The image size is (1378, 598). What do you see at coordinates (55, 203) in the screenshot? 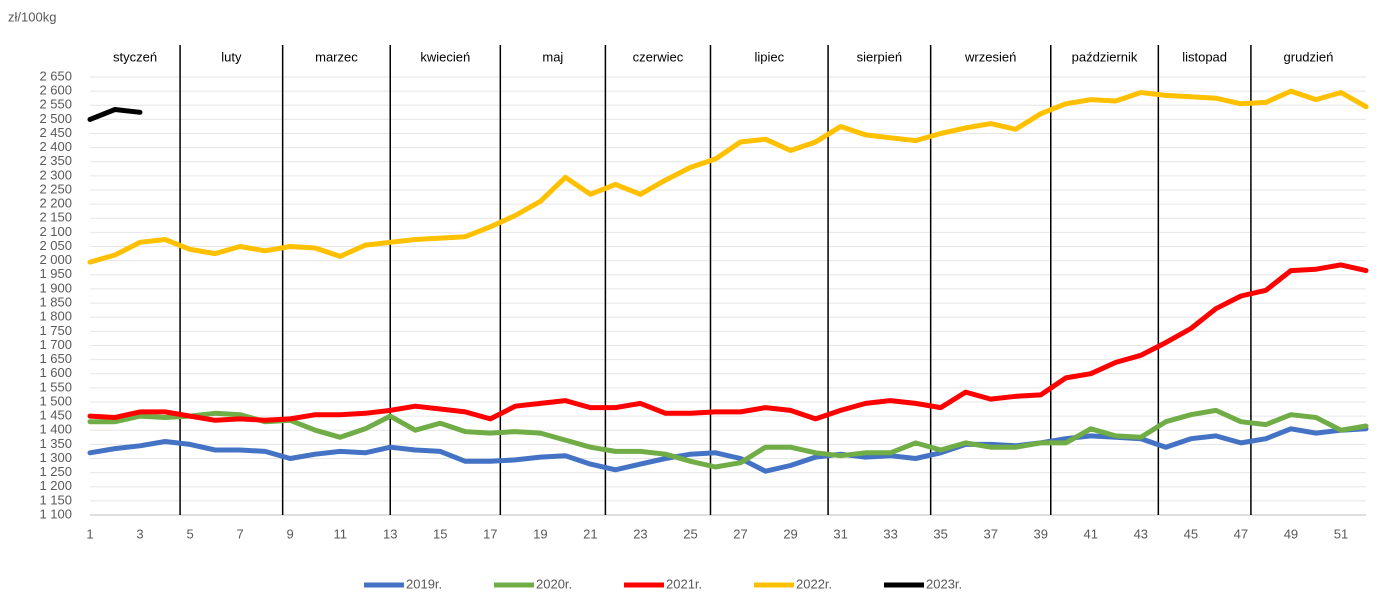
I see `y-tick-label: 2 200` at bounding box center [55, 203].